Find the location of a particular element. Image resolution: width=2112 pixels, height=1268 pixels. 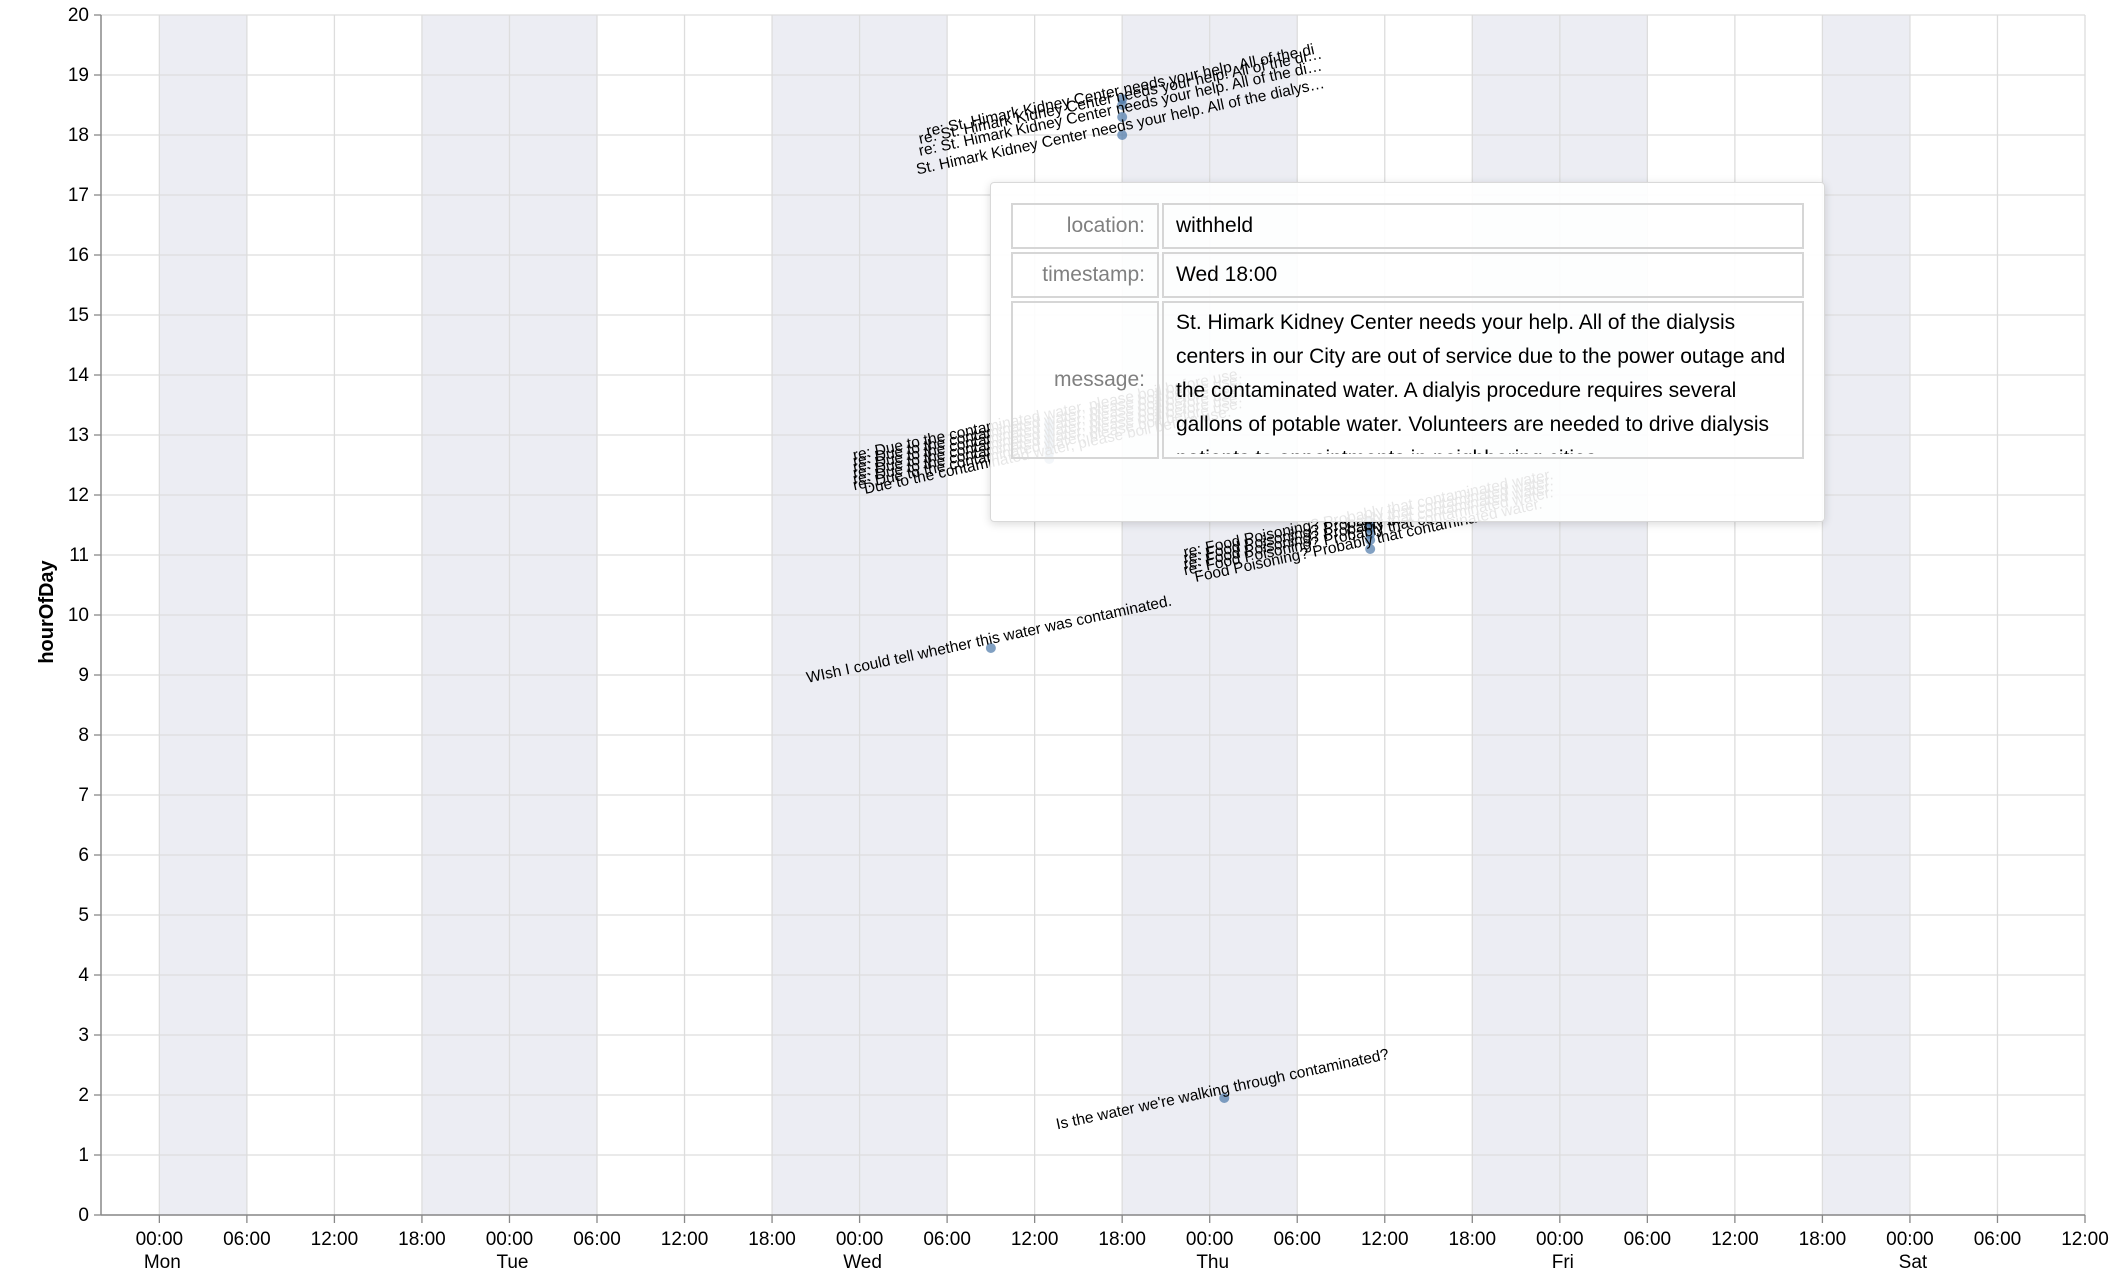

x-day-label: Fri is located at coordinates (1563, 1260).